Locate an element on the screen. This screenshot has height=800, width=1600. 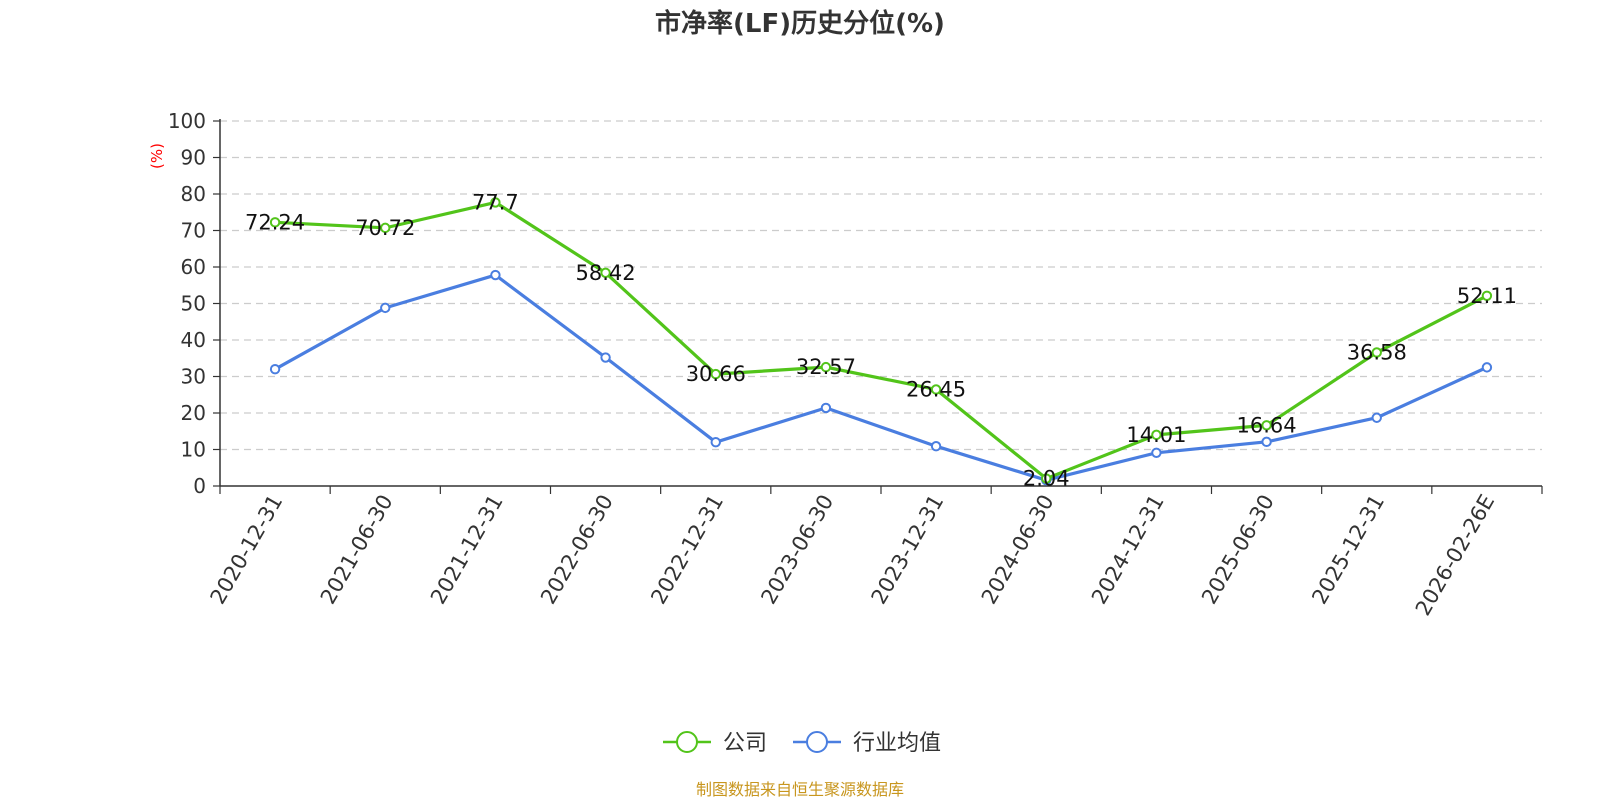
data-label: 30.66 is located at coordinates (716, 374).